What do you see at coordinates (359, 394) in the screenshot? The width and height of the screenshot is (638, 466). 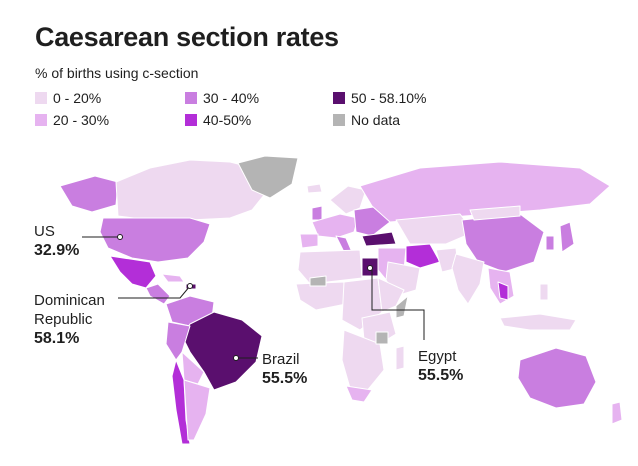 I see `region-south-africa` at bounding box center [359, 394].